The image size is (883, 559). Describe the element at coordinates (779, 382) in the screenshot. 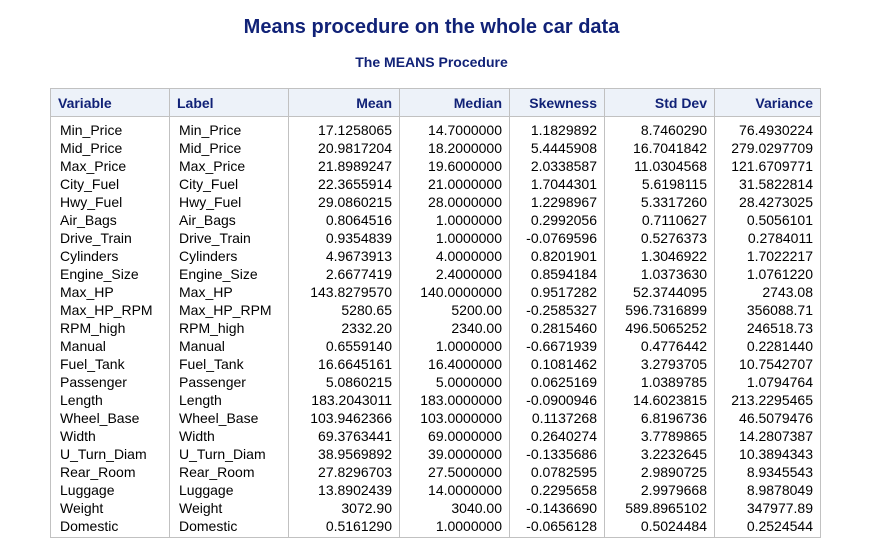

I see `variance-cell: 1.0794764` at that location.